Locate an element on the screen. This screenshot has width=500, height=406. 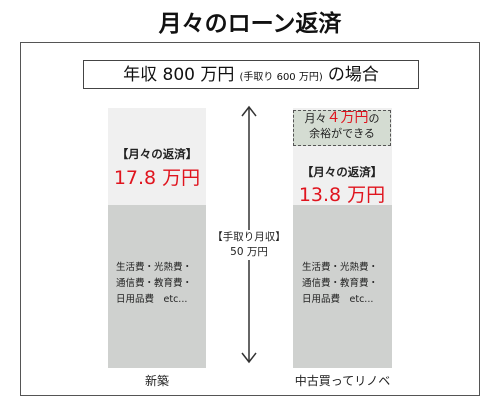
note-amount: ４万円 is located at coordinates (347, 118).